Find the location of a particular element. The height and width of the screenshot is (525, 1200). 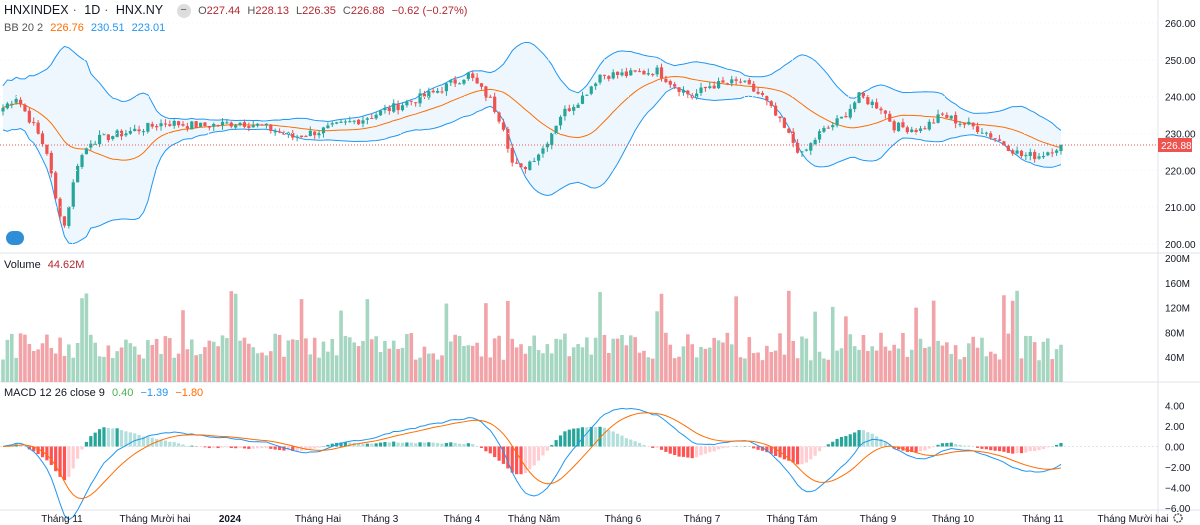

symbol-name: HNXINDEX is located at coordinates (36, 10).